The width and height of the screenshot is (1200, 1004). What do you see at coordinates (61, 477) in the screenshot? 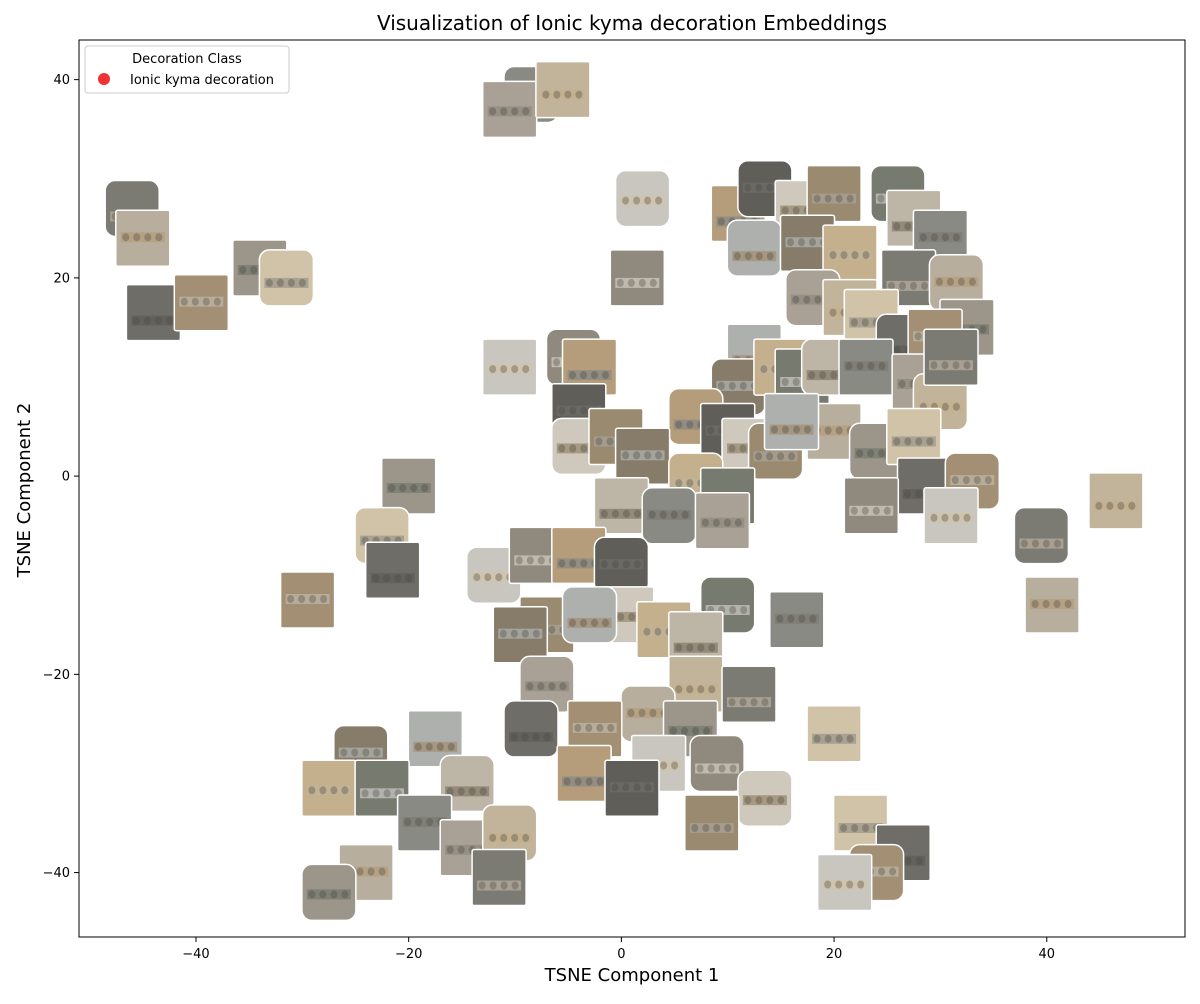
I see `y-axis: −40 −20 0 20 40` at bounding box center [61, 477].